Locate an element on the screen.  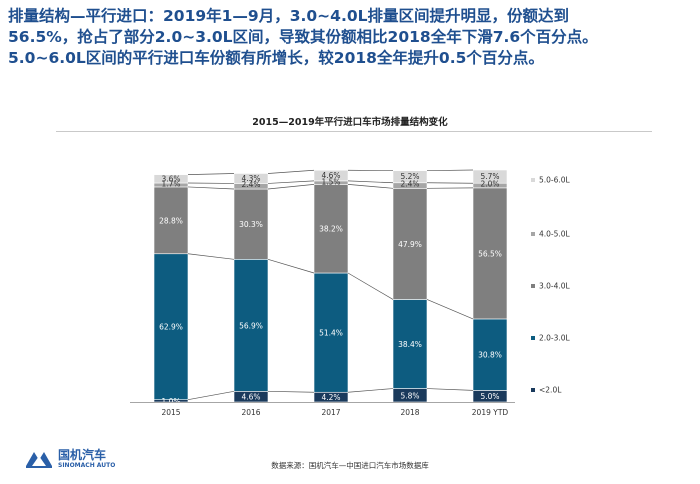
data-label: 38.4% is located at coordinates (410, 344).